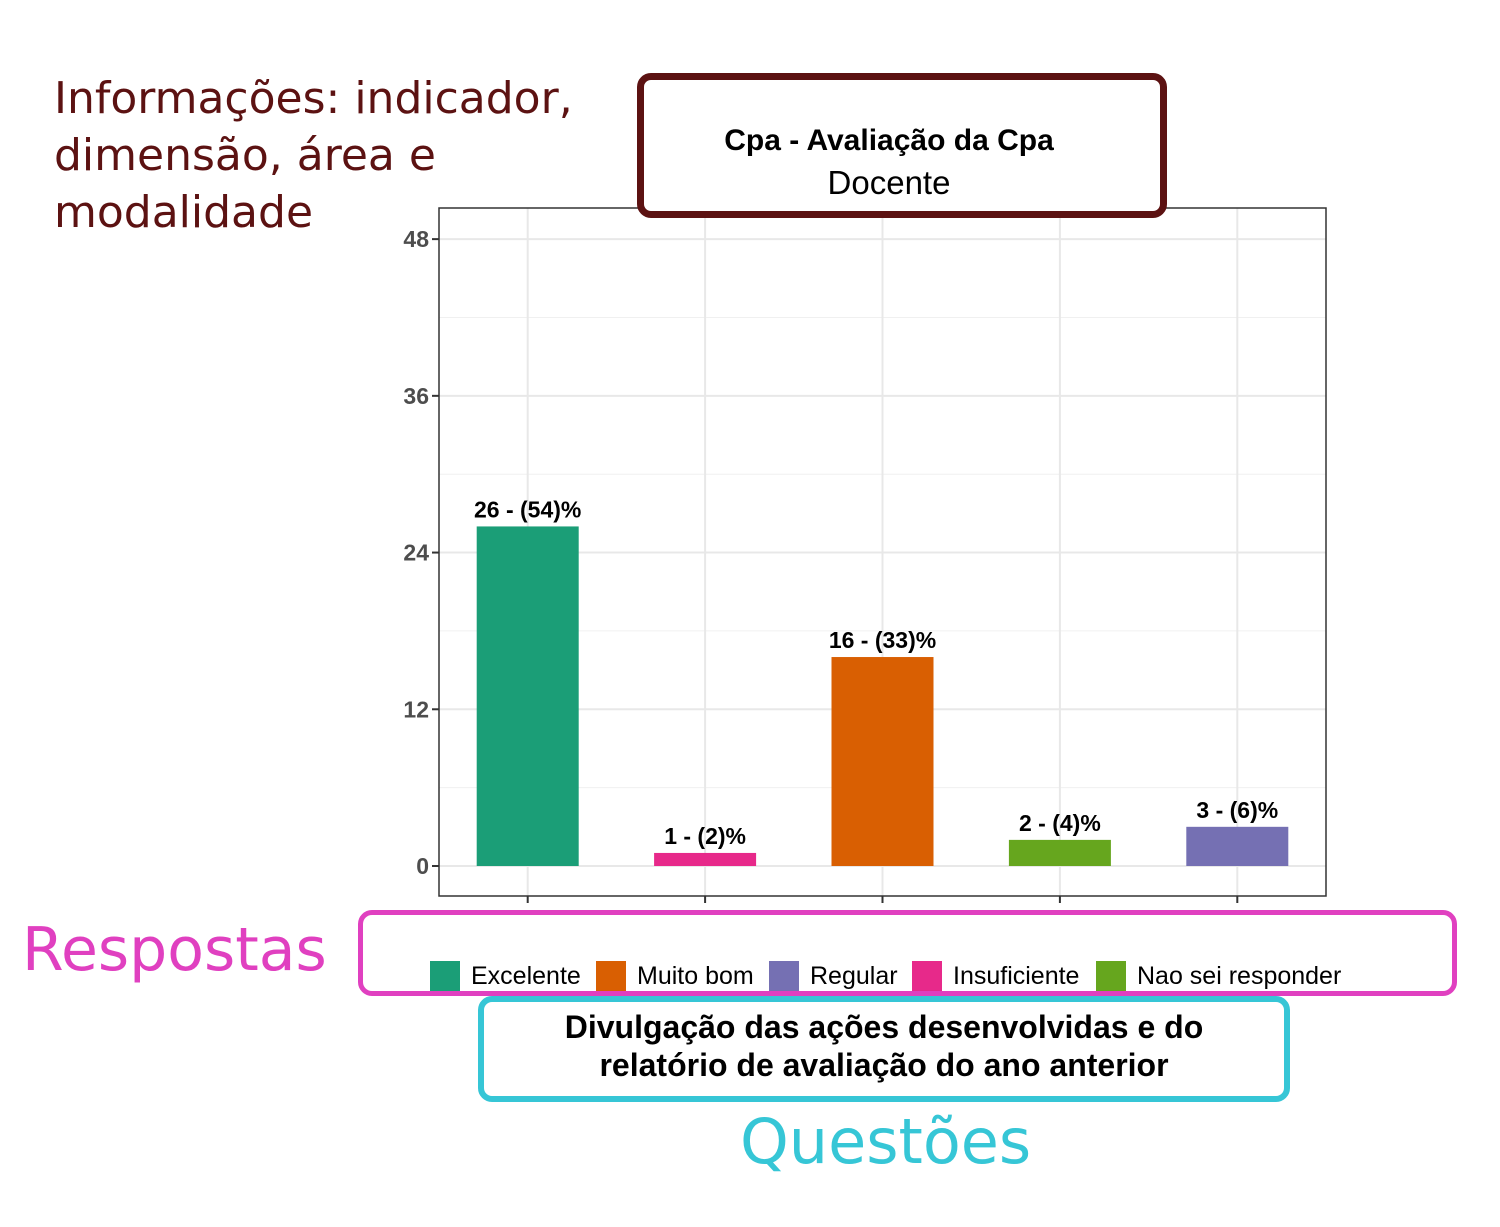 This screenshot has width=1500, height=1227. What do you see at coordinates (1059, 852) in the screenshot?
I see `bar-nao-sei-responder` at bounding box center [1059, 852].